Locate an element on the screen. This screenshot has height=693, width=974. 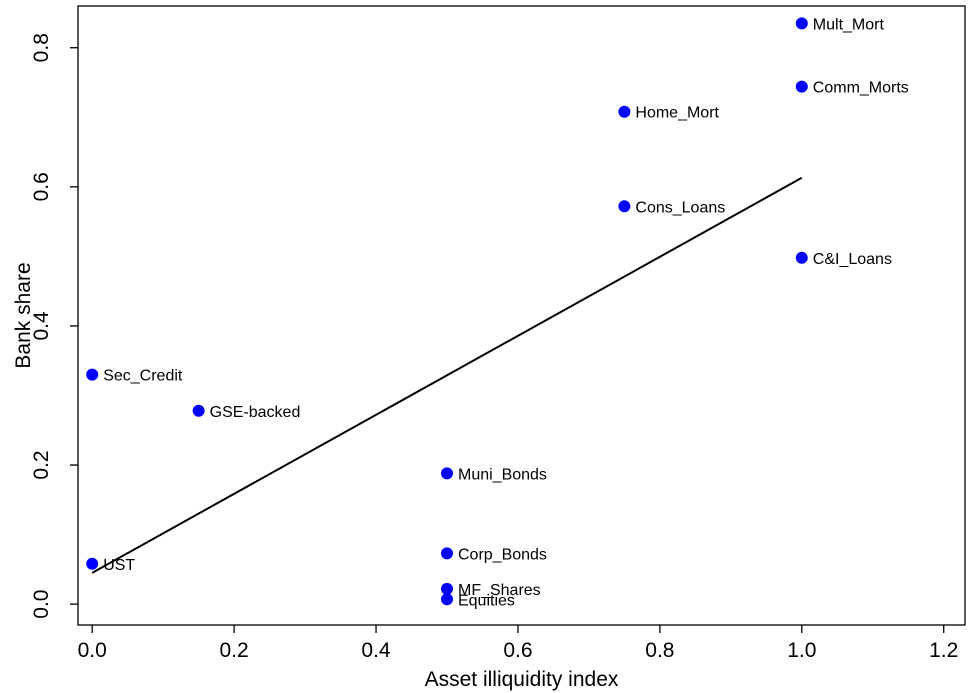
y-tick-label: 0.0 is located at coordinates (41, 604).